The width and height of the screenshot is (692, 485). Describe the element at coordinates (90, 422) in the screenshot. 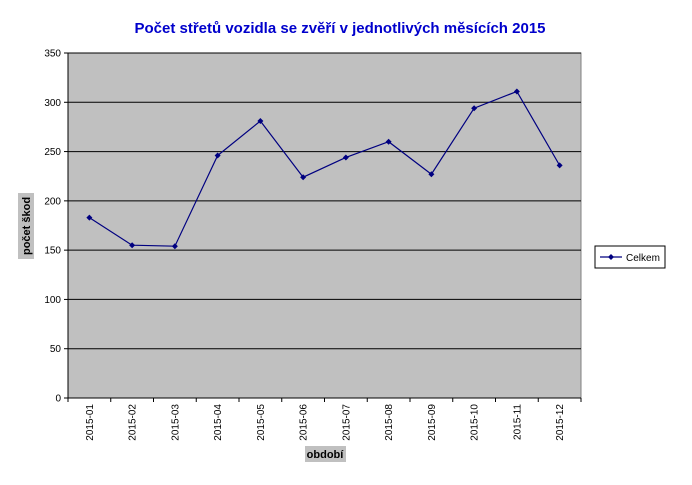

I see `x-tick-label: 2015-01` at that location.